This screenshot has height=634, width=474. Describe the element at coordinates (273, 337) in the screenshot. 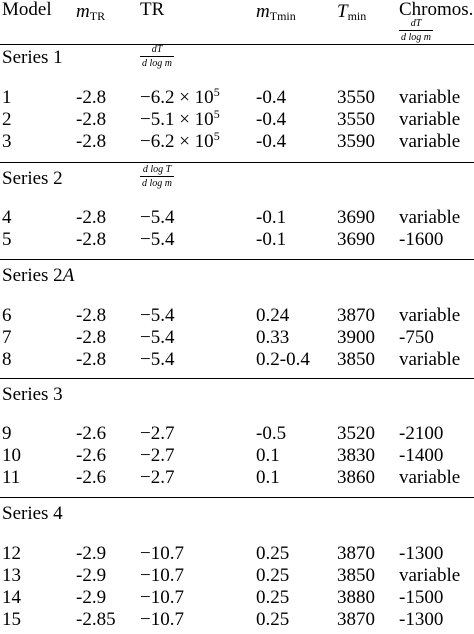

I see `cell-mtmin: 0.33` at that location.